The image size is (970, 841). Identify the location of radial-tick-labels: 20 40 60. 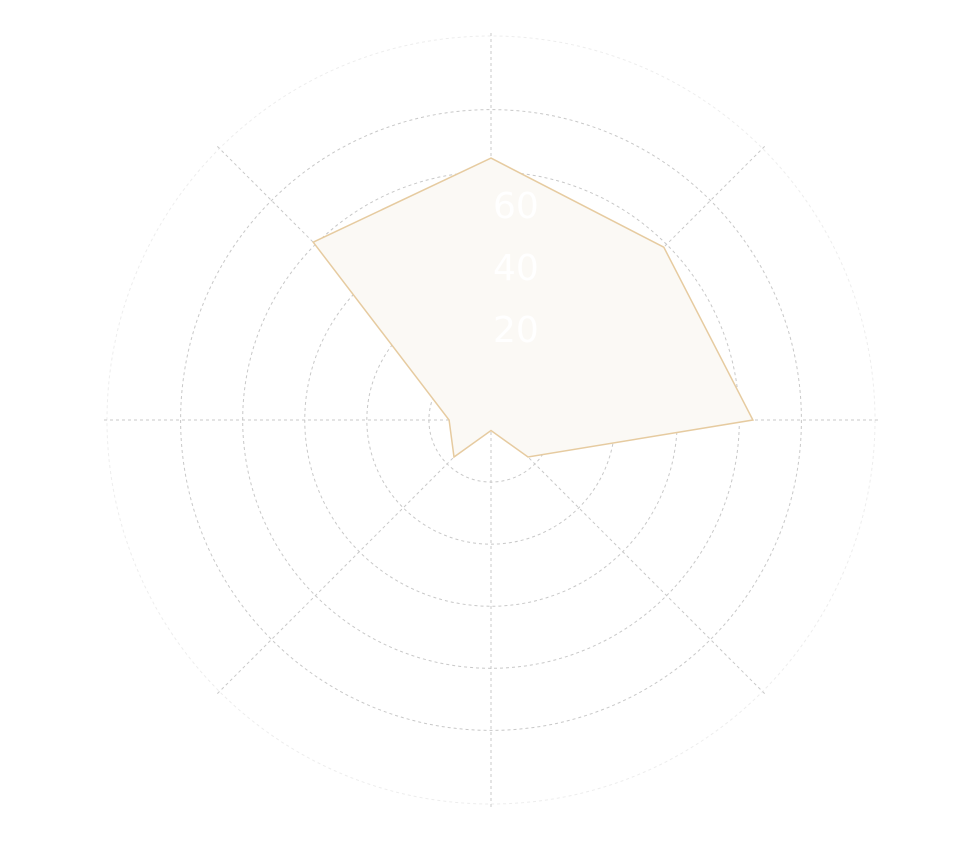
(516, 268).